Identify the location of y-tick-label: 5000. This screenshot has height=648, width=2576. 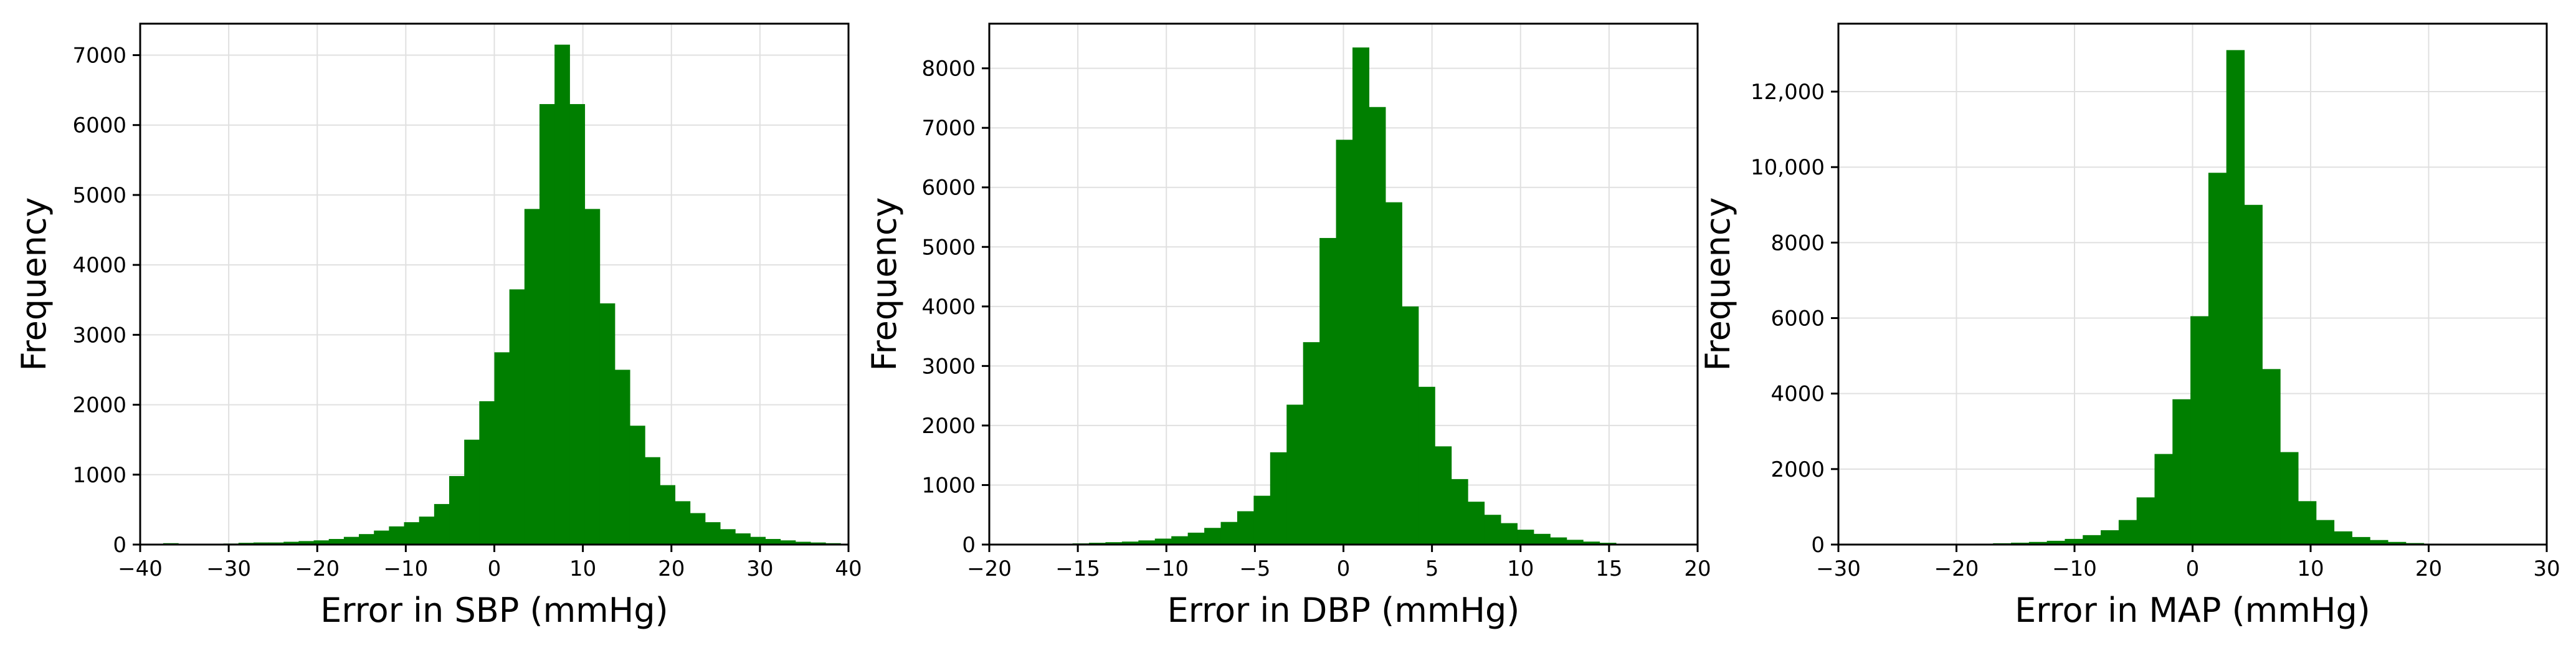
(948, 247).